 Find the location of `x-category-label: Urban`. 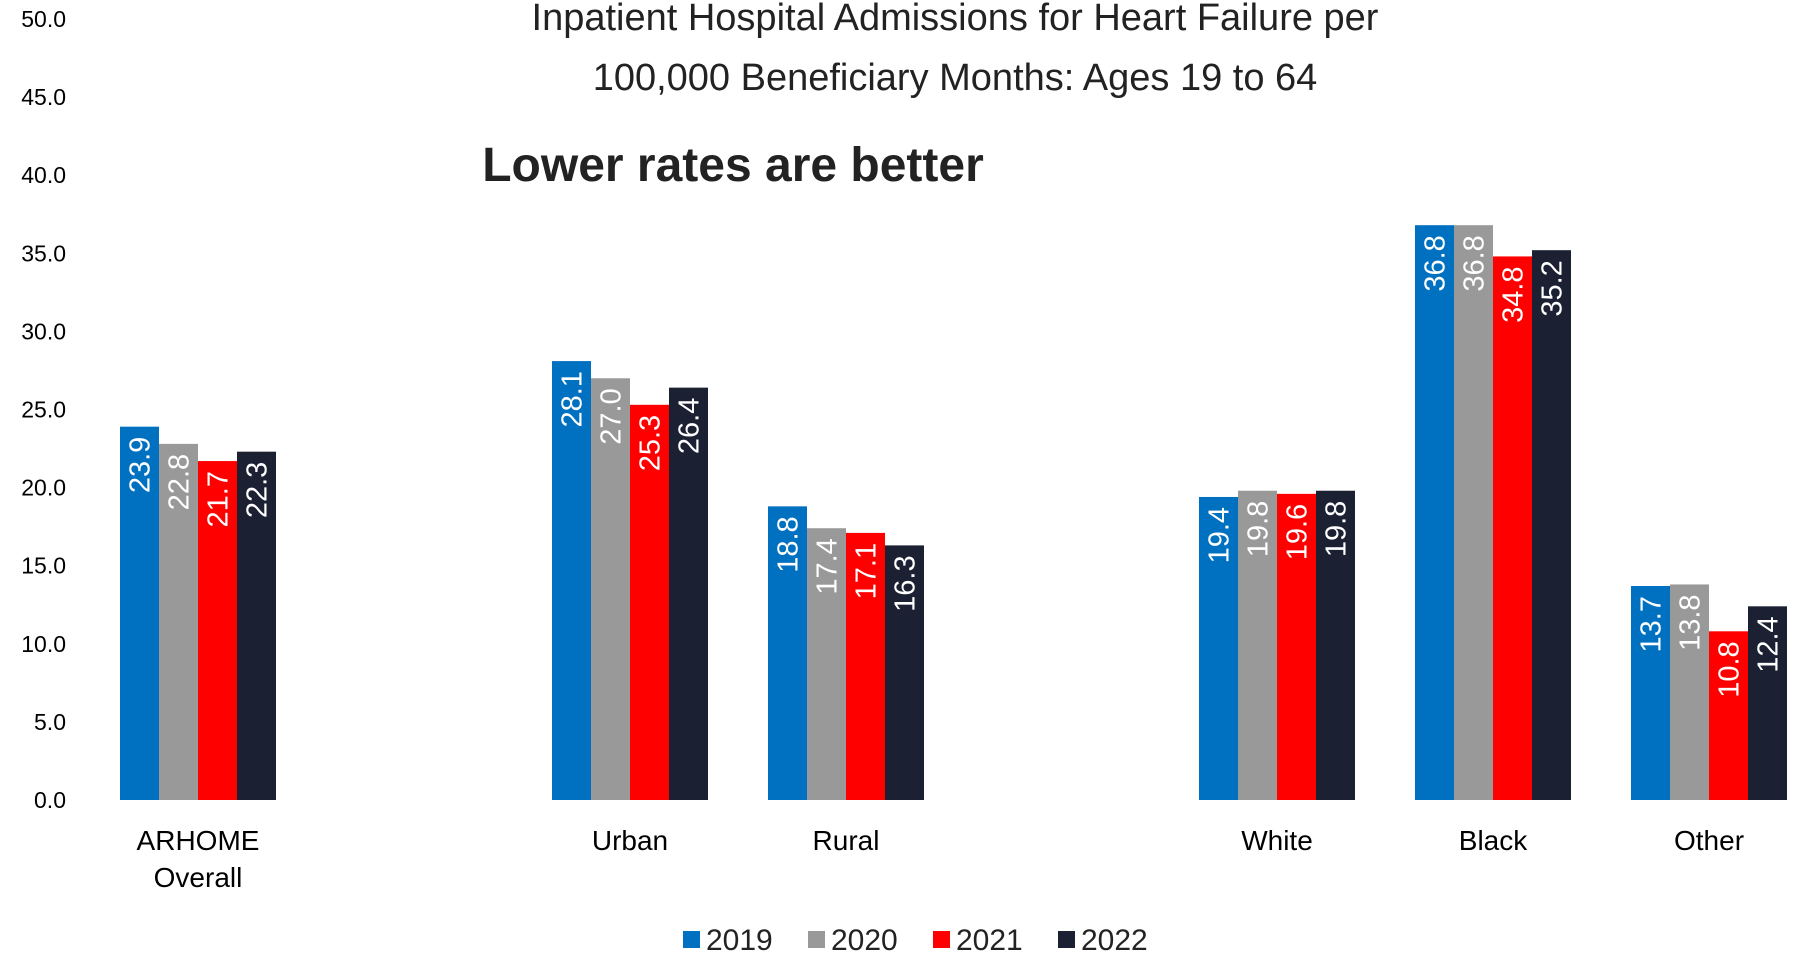

x-category-label: Urban is located at coordinates (630, 840).